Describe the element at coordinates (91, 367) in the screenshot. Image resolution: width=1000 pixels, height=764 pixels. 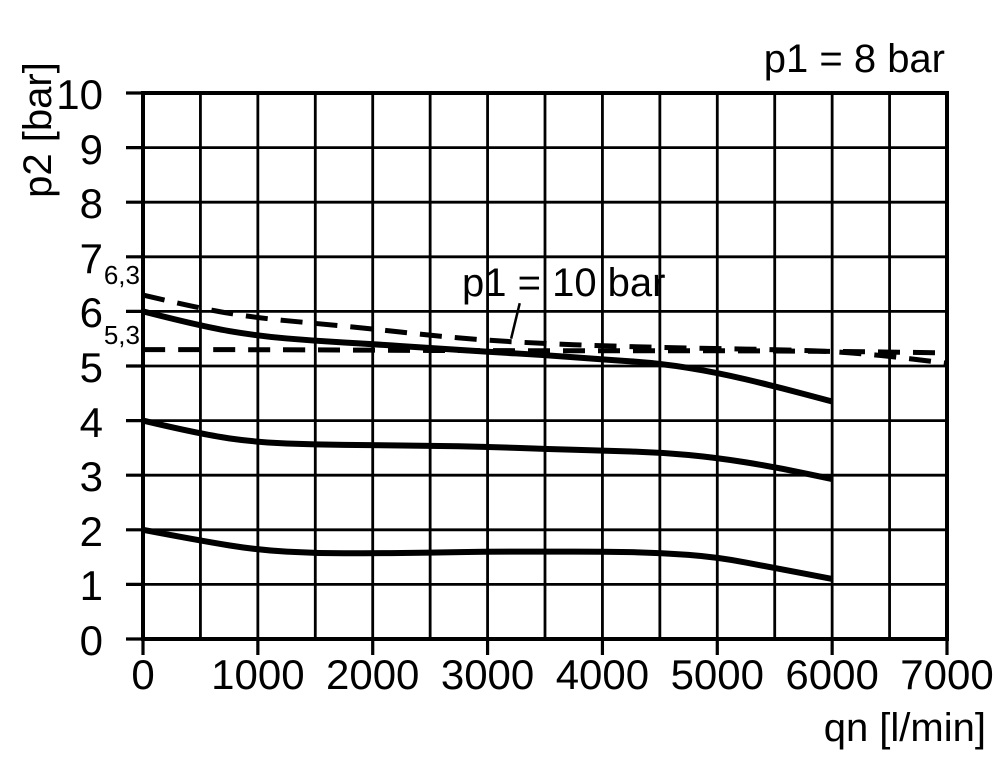
I see `y-tick-label: 5` at that location.